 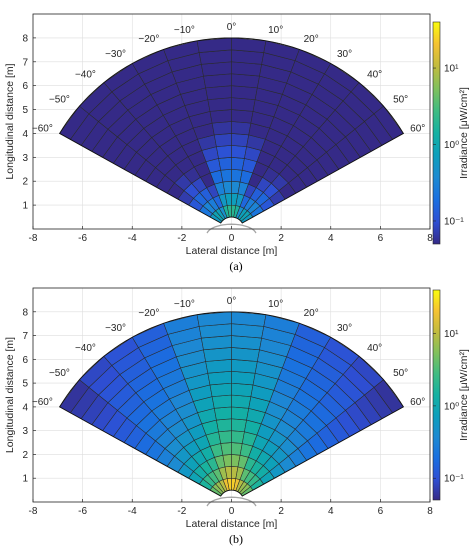 I want to click on x-tick-label: 8, so click(x=430, y=238).